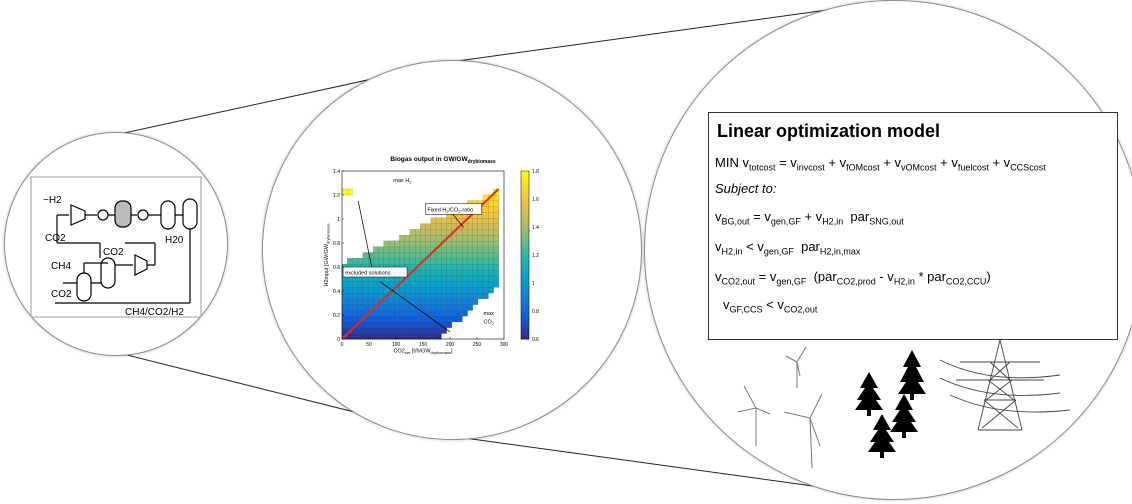 The width and height of the screenshot is (1132, 504). Describe the element at coordinates (788, 248) in the screenshot. I see `constraint-h2: vH2,in < vgen,GF parH2,in,max` at that location.